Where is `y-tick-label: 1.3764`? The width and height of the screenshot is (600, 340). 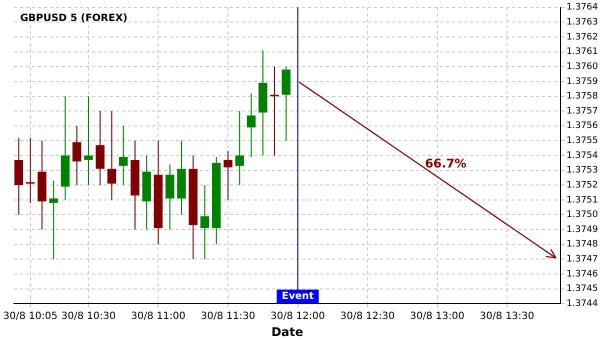
y-tick-label: 1.3764 is located at coordinates (582, 7).